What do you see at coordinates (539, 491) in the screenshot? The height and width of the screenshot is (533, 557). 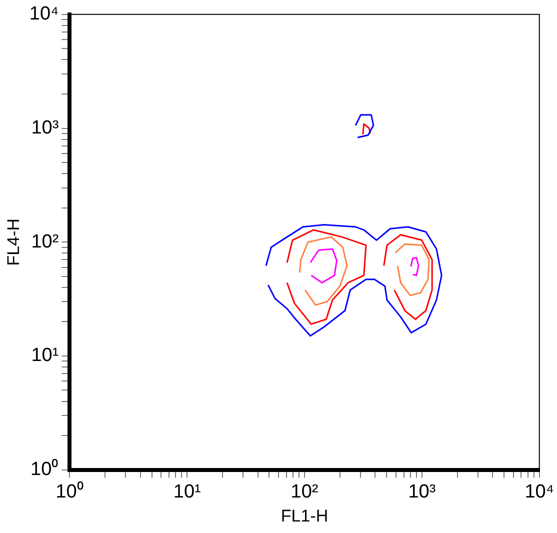 I see `x-tick-label: 10⁴` at bounding box center [539, 491].